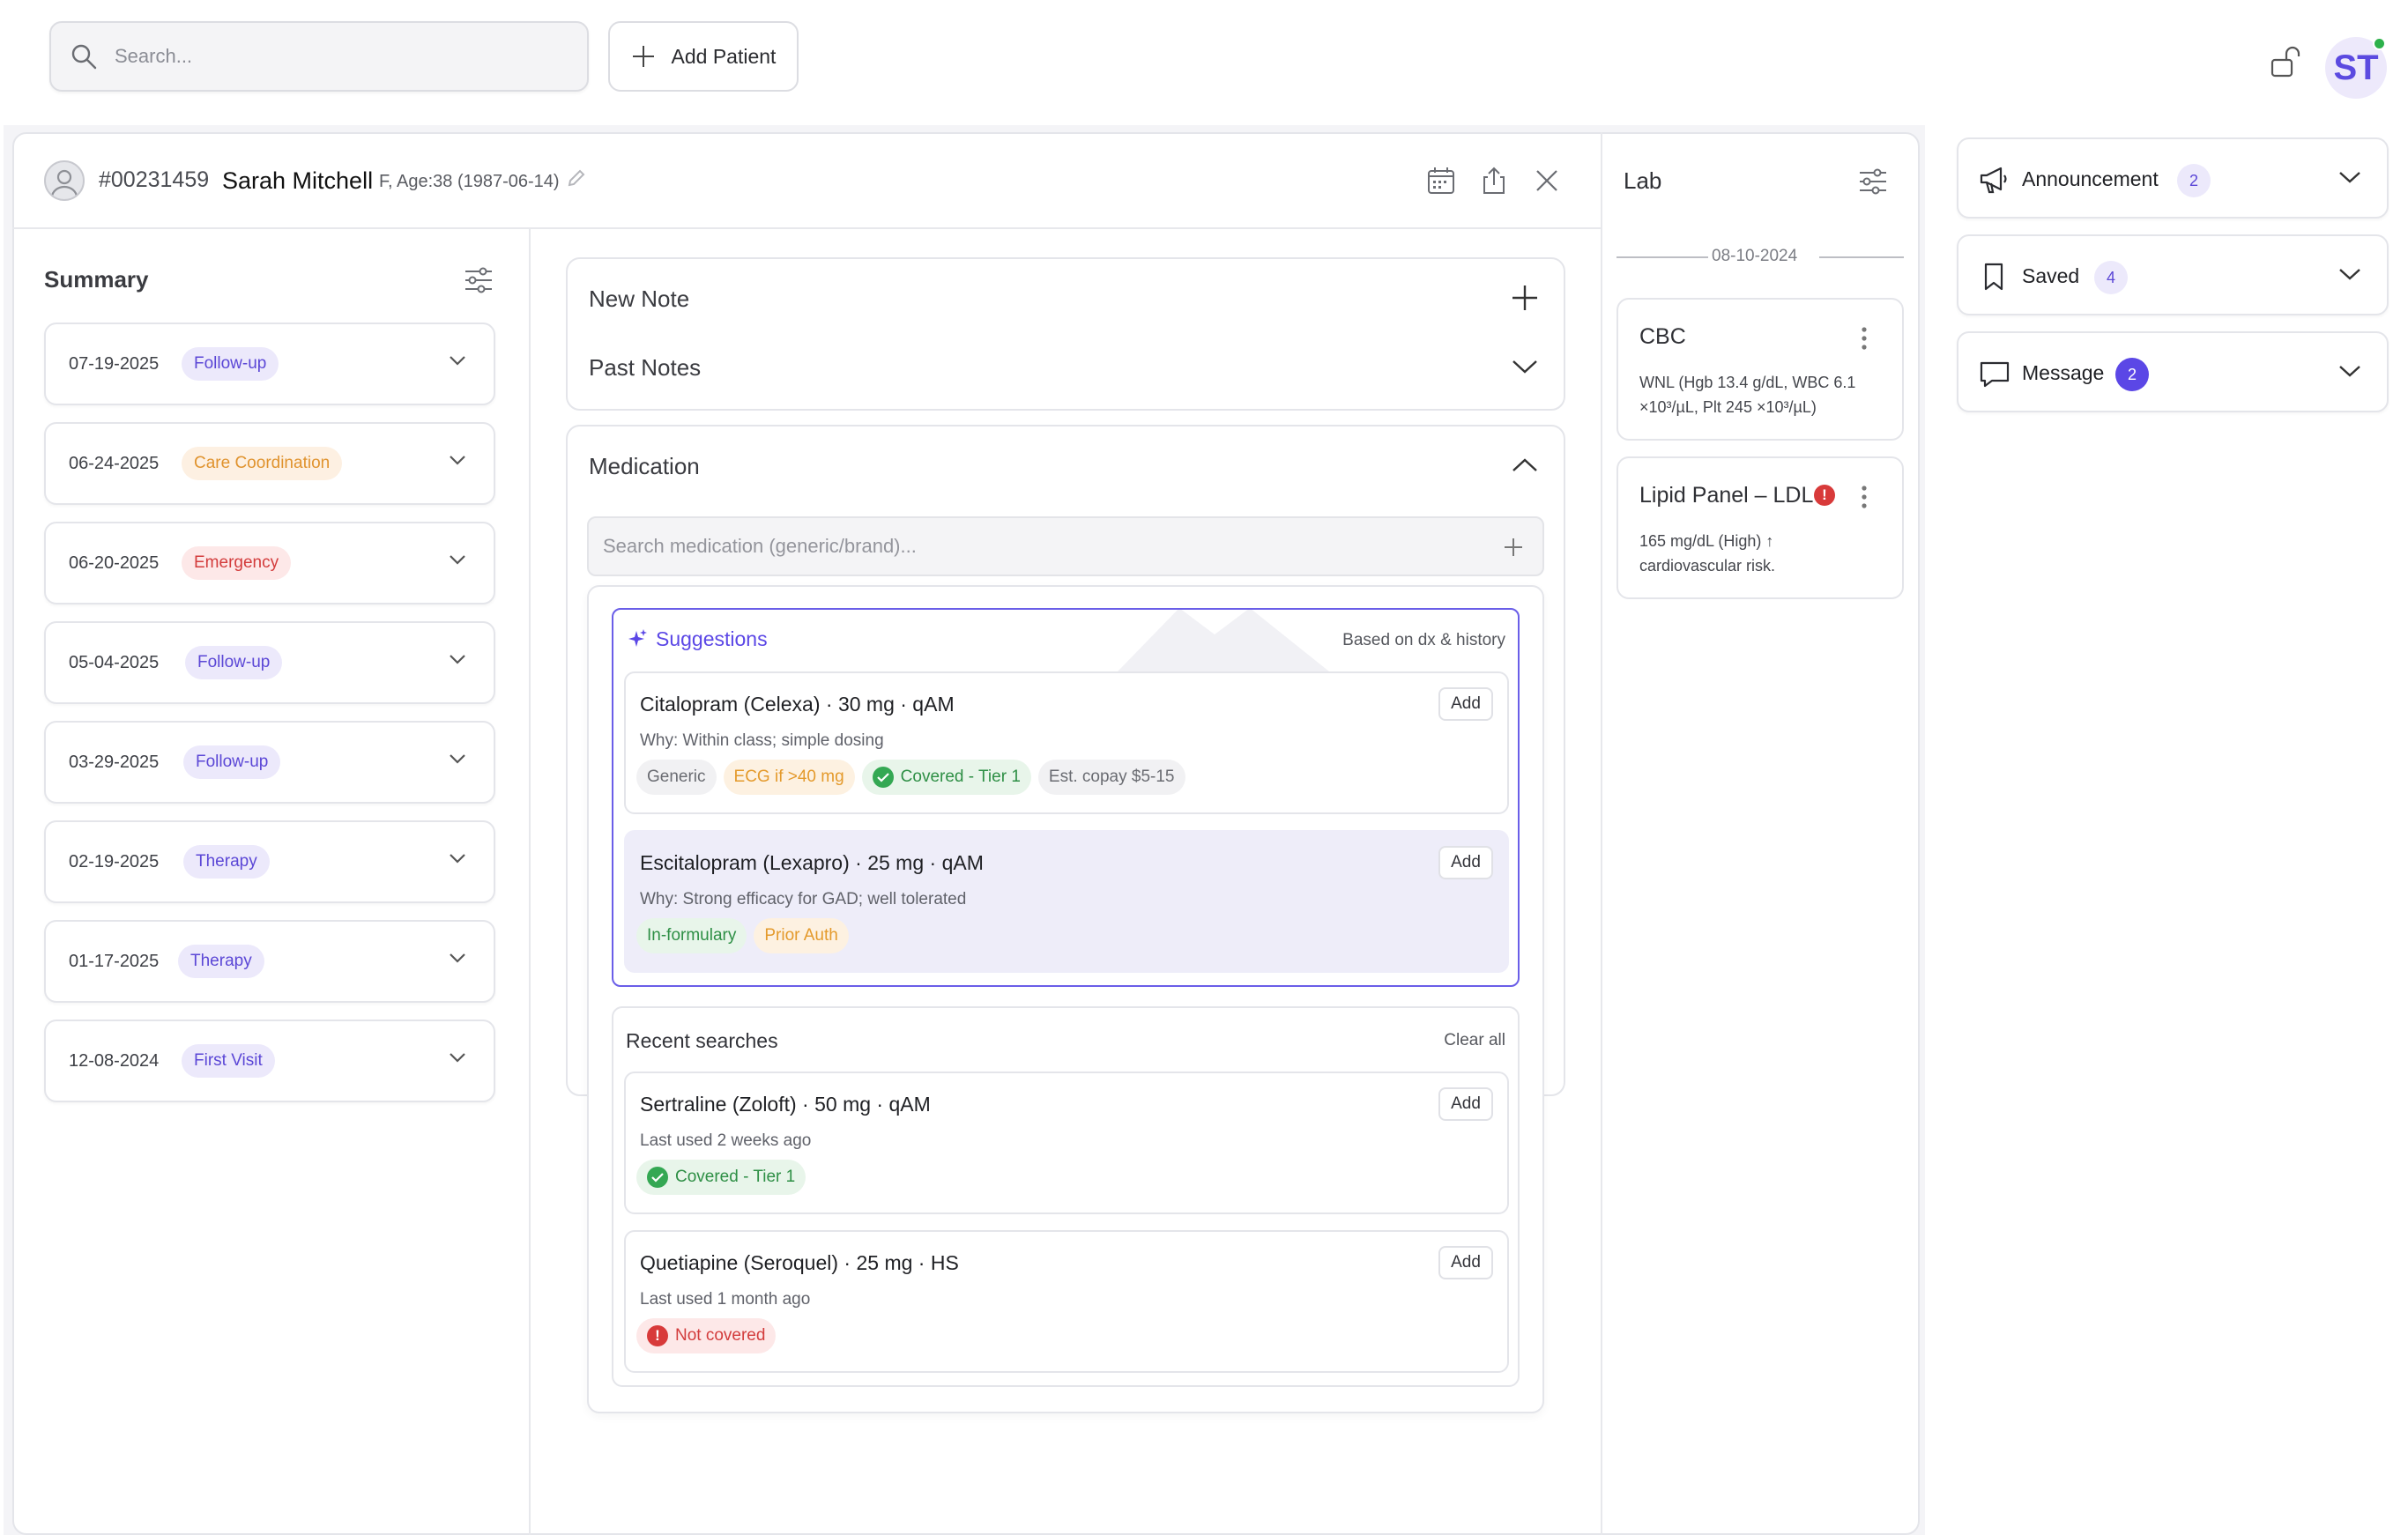 Image resolution: width=2408 pixels, height=1535 pixels. Describe the element at coordinates (269, 861) in the screenshot. I see `visit-card: 02-19-2025 Therapy` at that location.